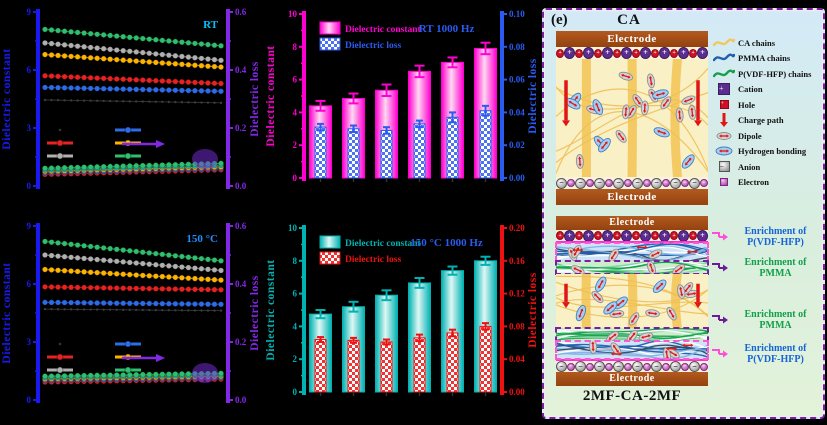  What do you see at coordinates (775, 354) in the screenshot?
I see `enrichment-label-text: Enrichment of P(VDF-HFP)` at bounding box center [775, 354].